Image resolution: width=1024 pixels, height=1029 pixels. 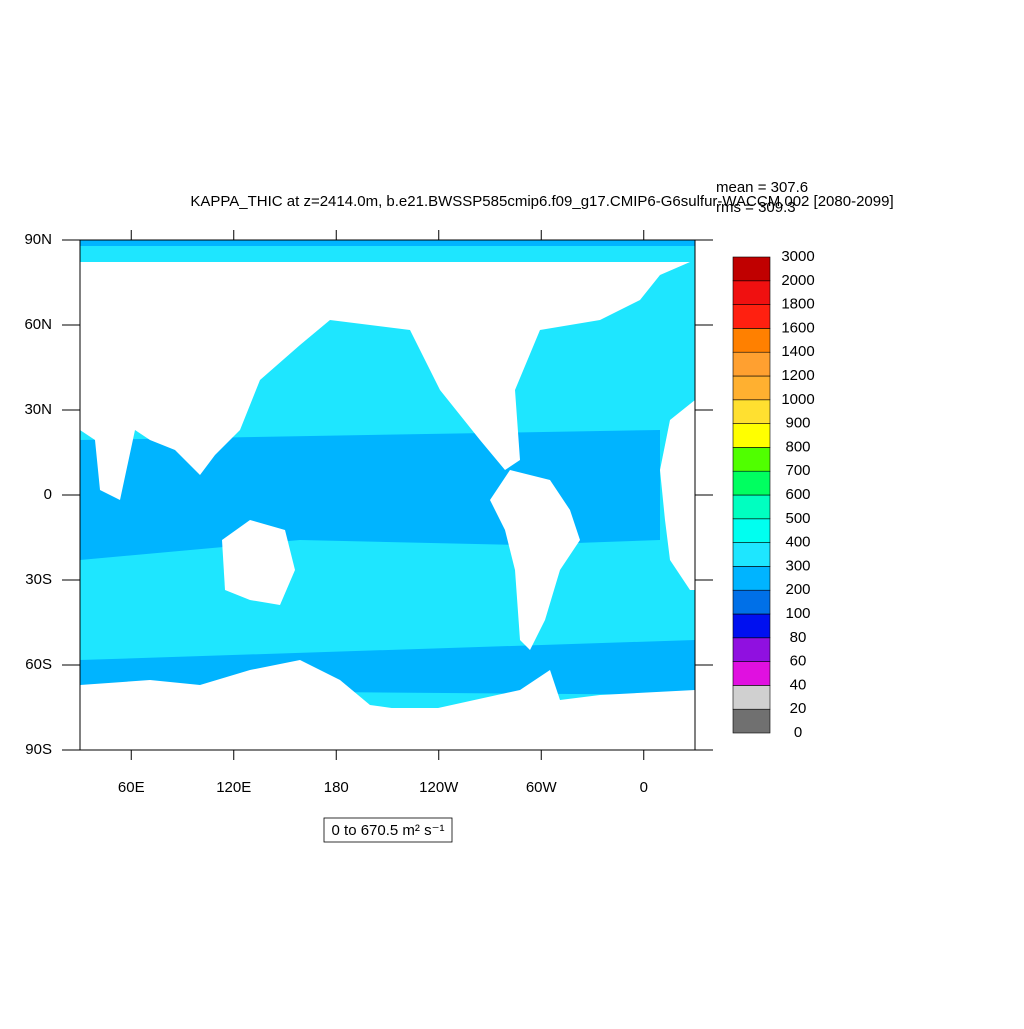 I want to click on y-tick-label: 0, so click(x=48, y=494).